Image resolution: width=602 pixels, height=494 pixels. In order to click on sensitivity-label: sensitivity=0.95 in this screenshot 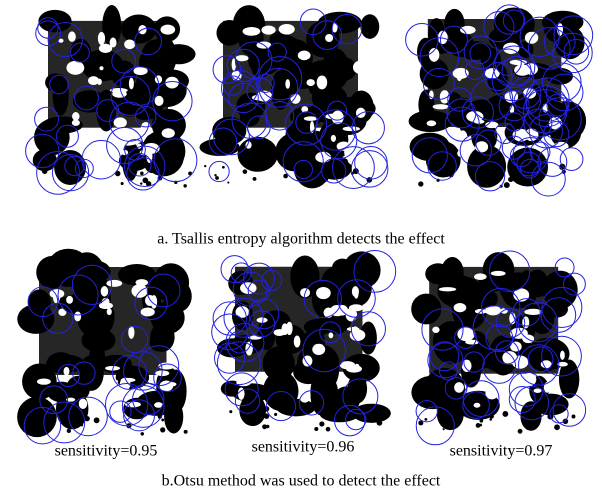, I will do `click(106, 451)`.